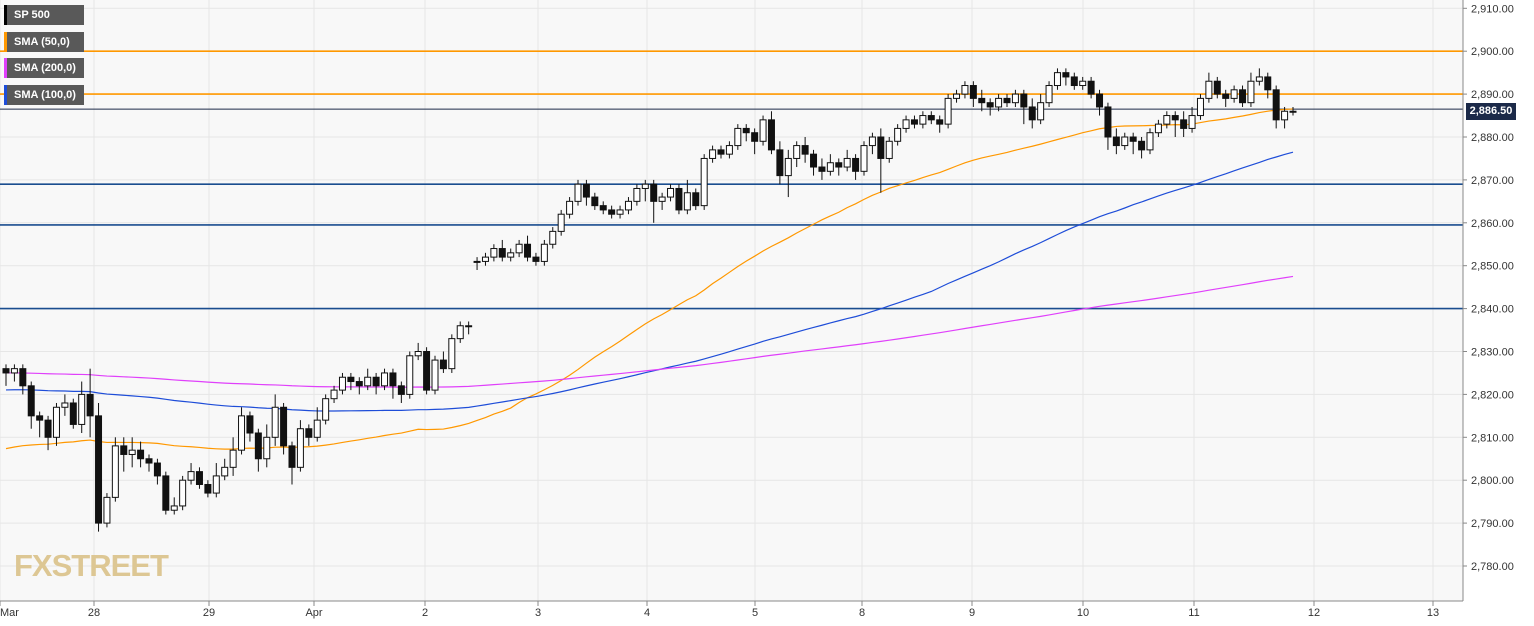 This screenshot has width=1534, height=626. Describe the element at coordinates (1492, 267) in the screenshot. I see `y-tick-label: 2,850.00` at that location.